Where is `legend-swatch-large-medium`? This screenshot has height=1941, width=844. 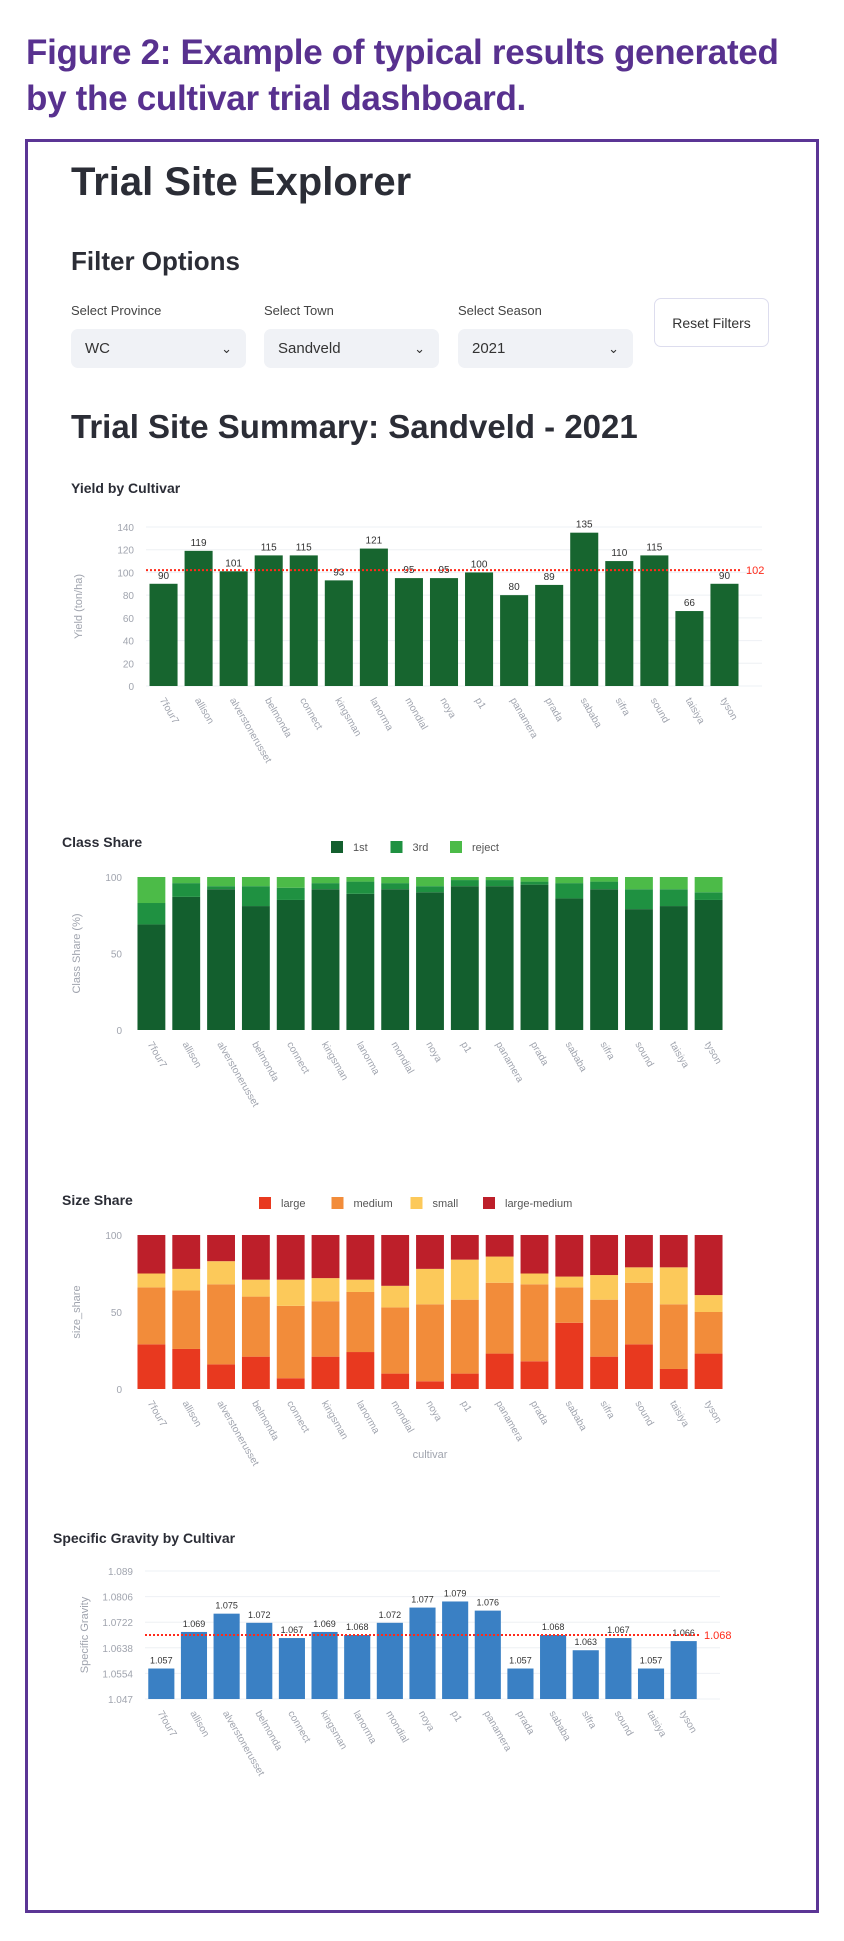
legend-swatch-large-medium is located at coordinates (489, 1203).